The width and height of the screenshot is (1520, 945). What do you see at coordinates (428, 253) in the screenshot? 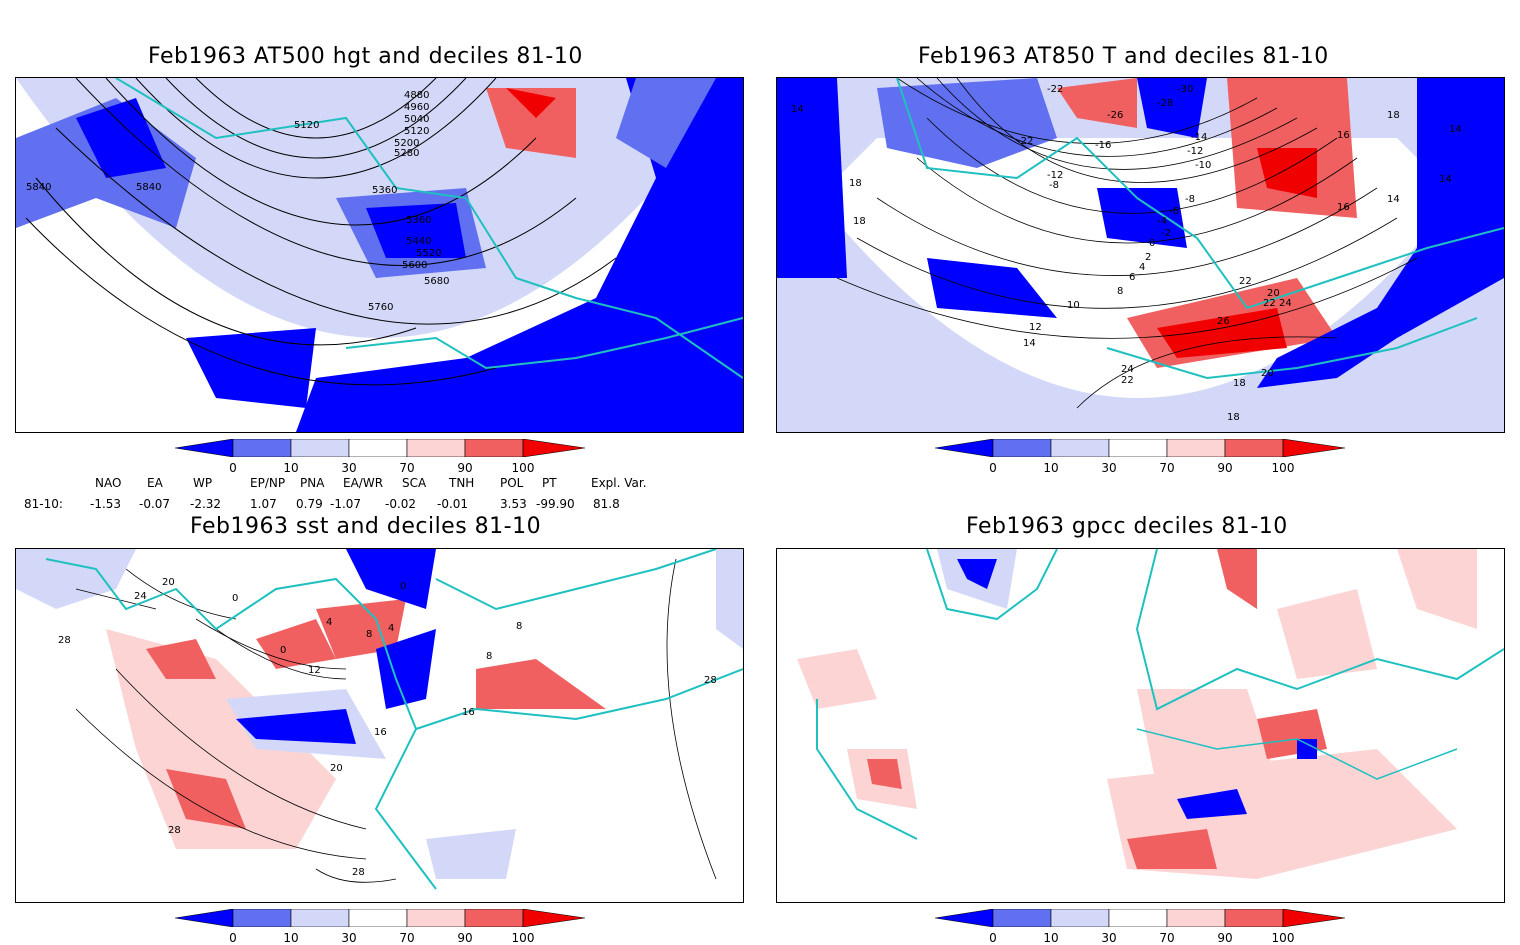
I see `contour-label: 5520` at bounding box center [428, 253].